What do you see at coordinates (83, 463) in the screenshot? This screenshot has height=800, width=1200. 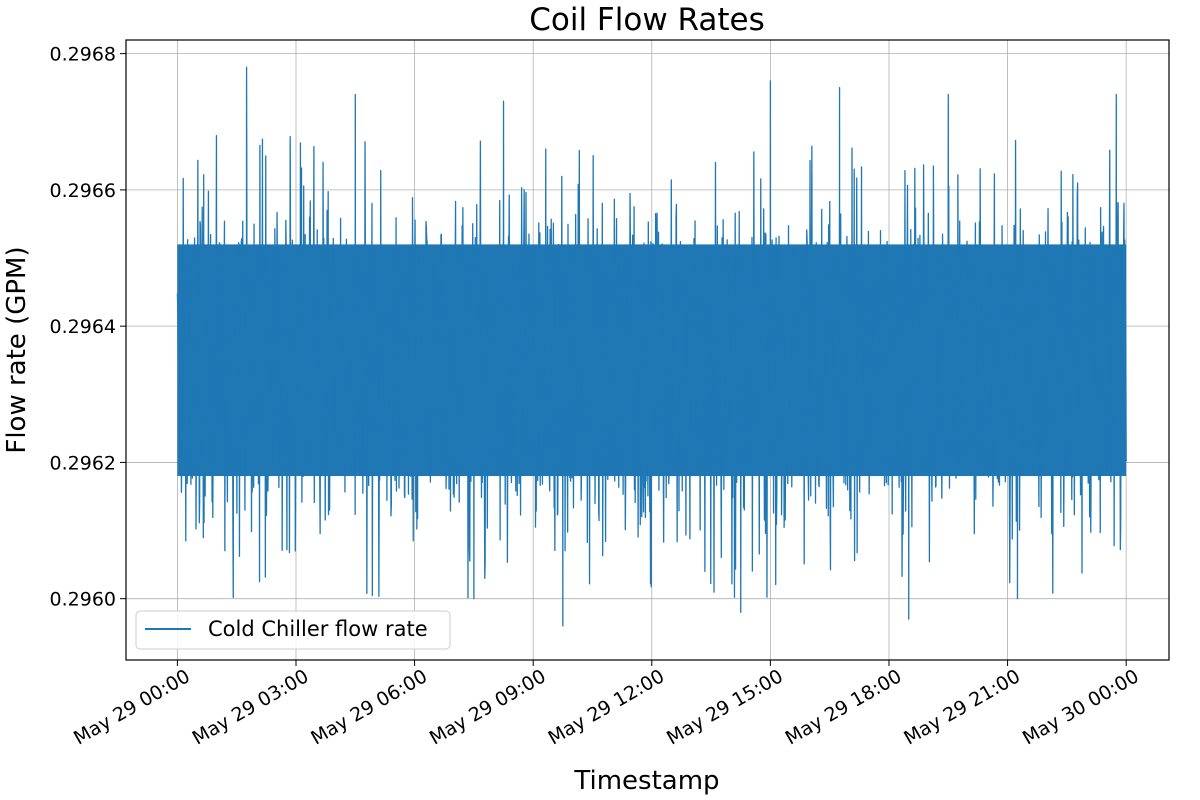 I see `y-tick-label: 0.2962` at bounding box center [83, 463].